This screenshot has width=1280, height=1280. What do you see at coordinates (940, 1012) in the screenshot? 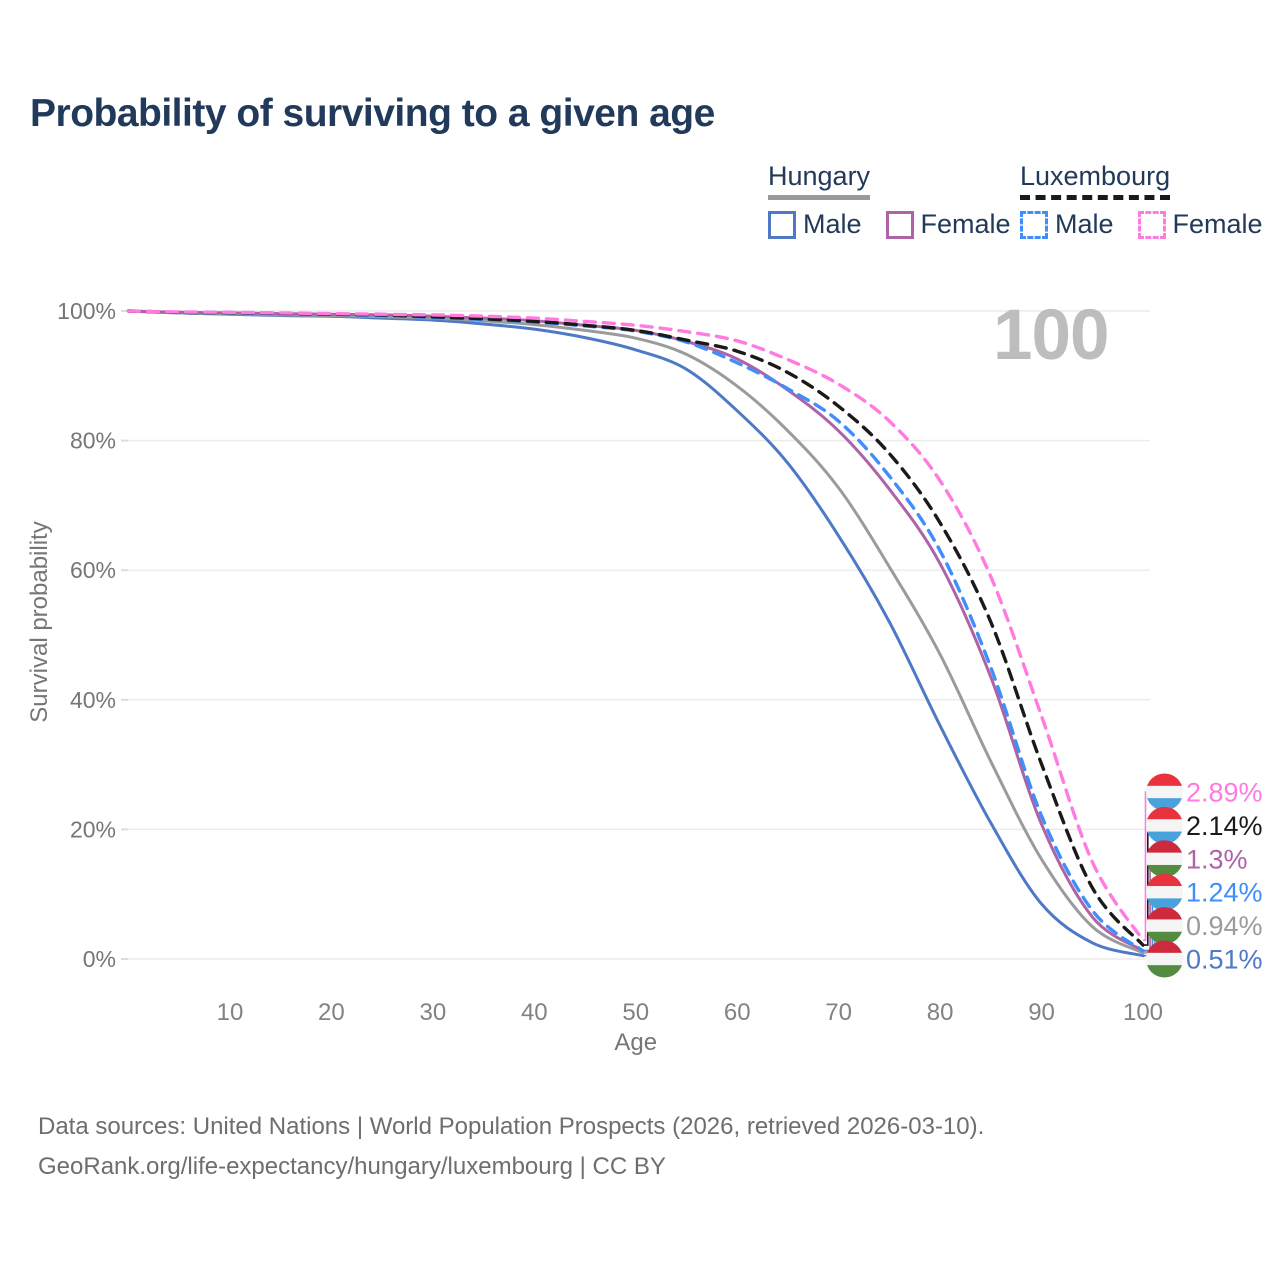
I see `x-tick-label: 80` at bounding box center [940, 1012].